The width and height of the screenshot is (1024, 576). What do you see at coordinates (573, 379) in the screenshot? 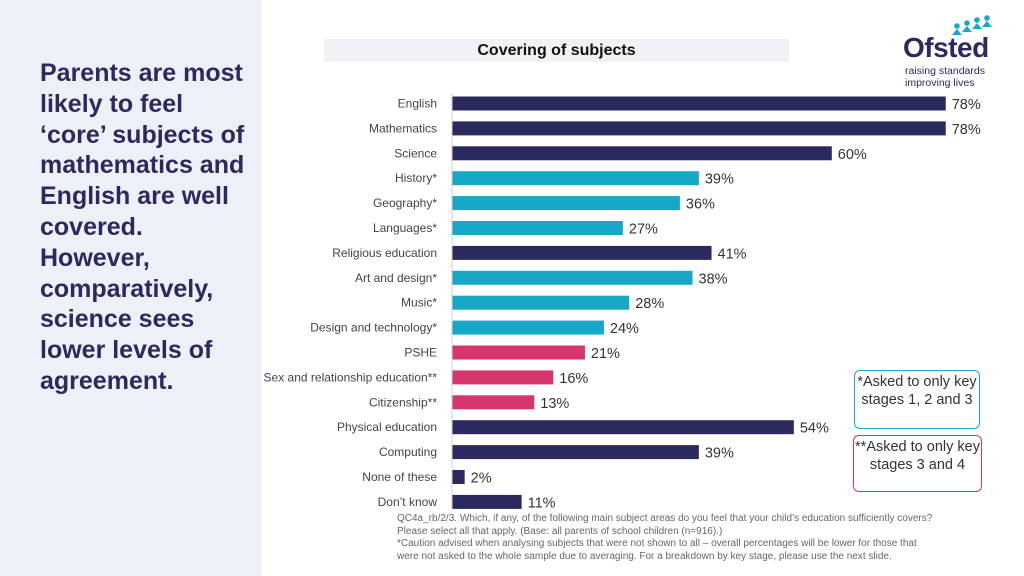
I see `value-label: 16%` at bounding box center [573, 379].